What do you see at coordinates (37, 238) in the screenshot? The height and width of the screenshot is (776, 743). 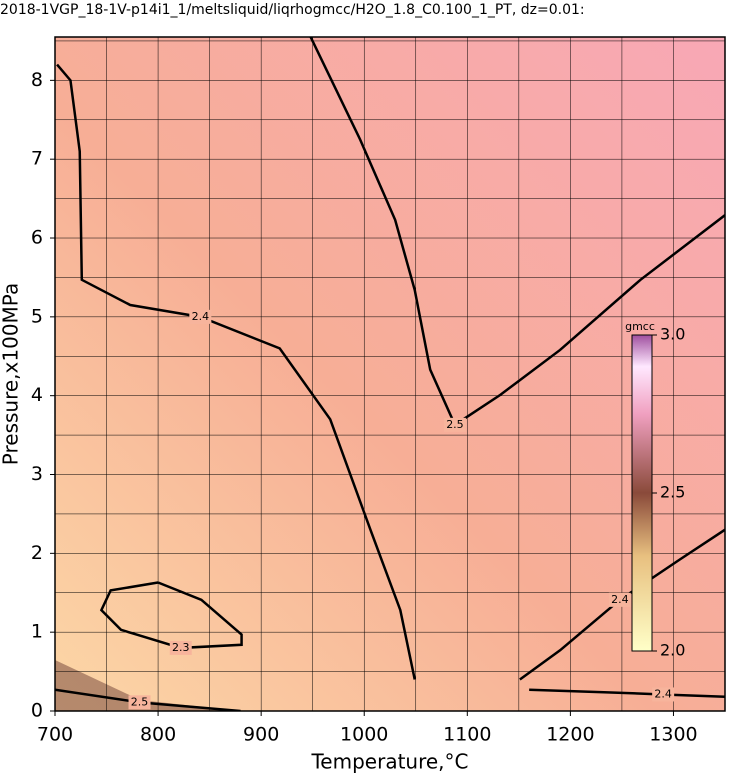 I see `y-tick-label: 6` at bounding box center [37, 238].